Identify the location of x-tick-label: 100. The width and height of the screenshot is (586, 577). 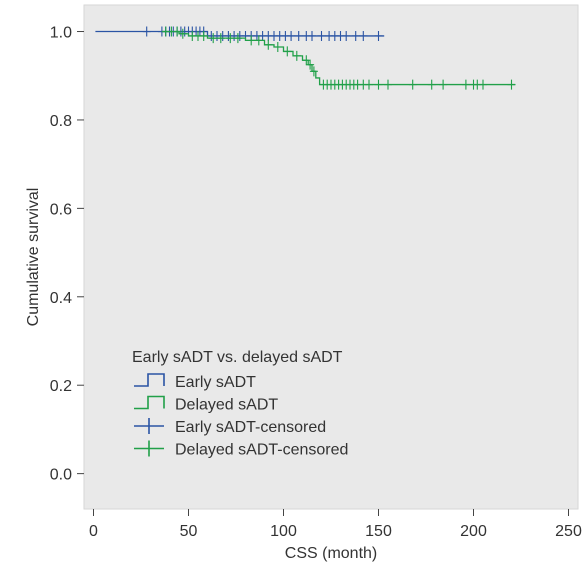
(283, 531).